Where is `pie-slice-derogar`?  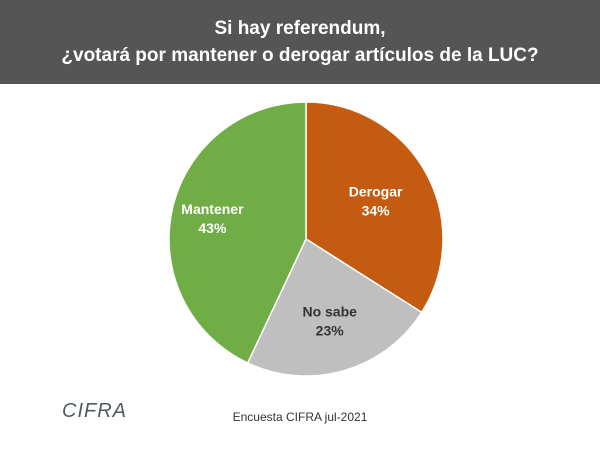 pie-slice-derogar is located at coordinates (374, 207).